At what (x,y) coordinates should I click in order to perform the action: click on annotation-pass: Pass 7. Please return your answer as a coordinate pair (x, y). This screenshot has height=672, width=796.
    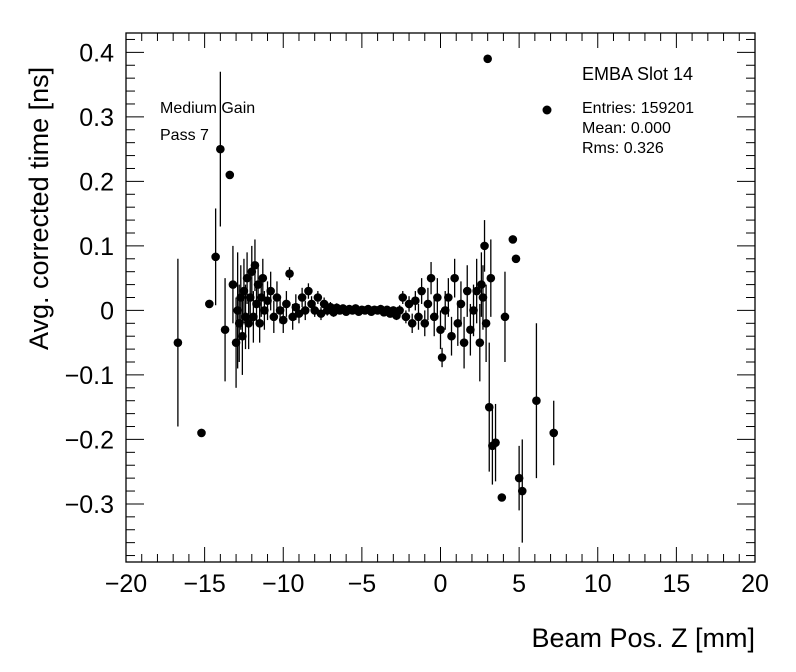
    Looking at the image, I should click on (184, 135).